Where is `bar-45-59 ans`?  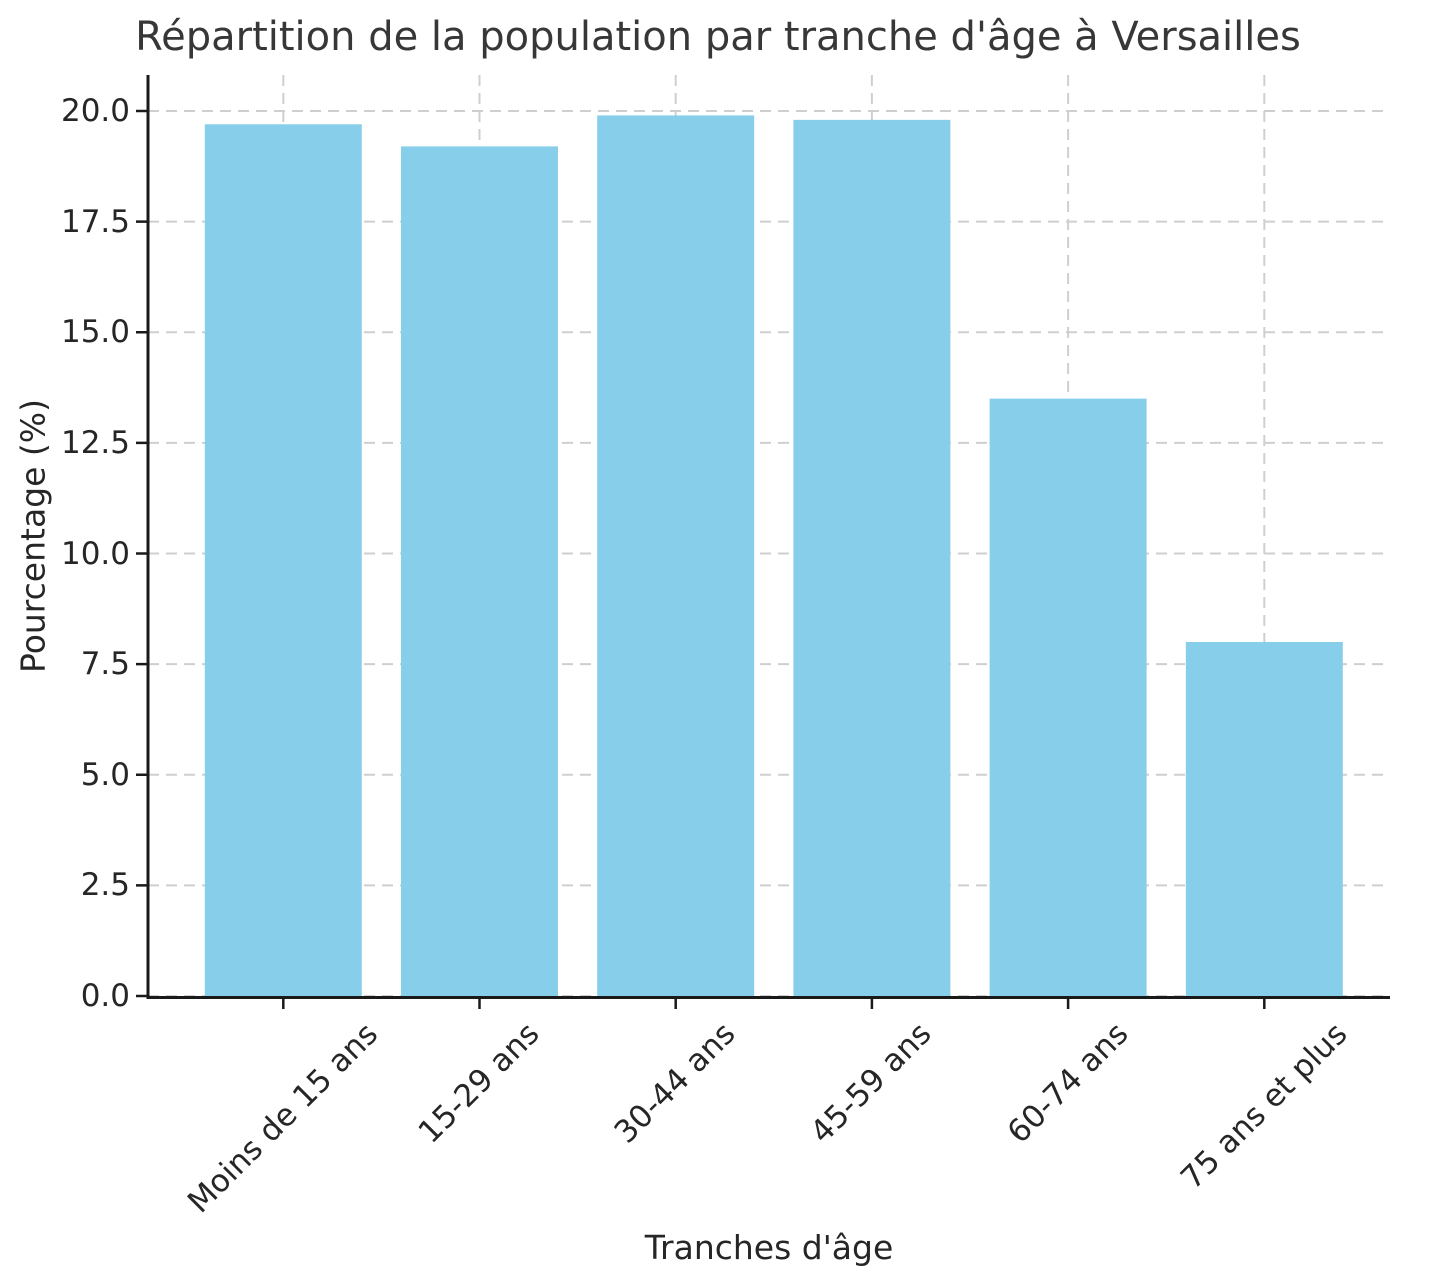 bar-45-59 ans is located at coordinates (872, 558).